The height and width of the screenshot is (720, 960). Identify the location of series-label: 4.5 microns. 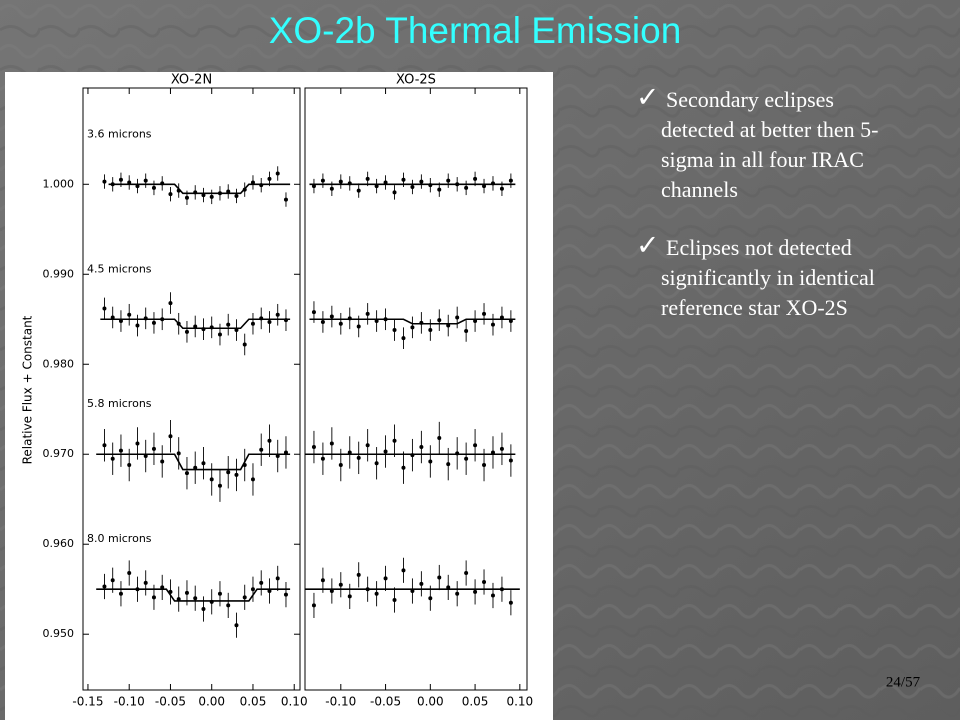
(119, 268).